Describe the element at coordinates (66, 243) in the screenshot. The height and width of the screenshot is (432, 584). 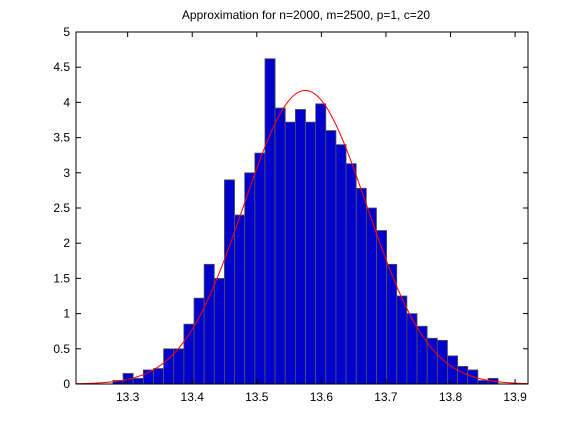
I see `y-tick-label: 2` at that location.